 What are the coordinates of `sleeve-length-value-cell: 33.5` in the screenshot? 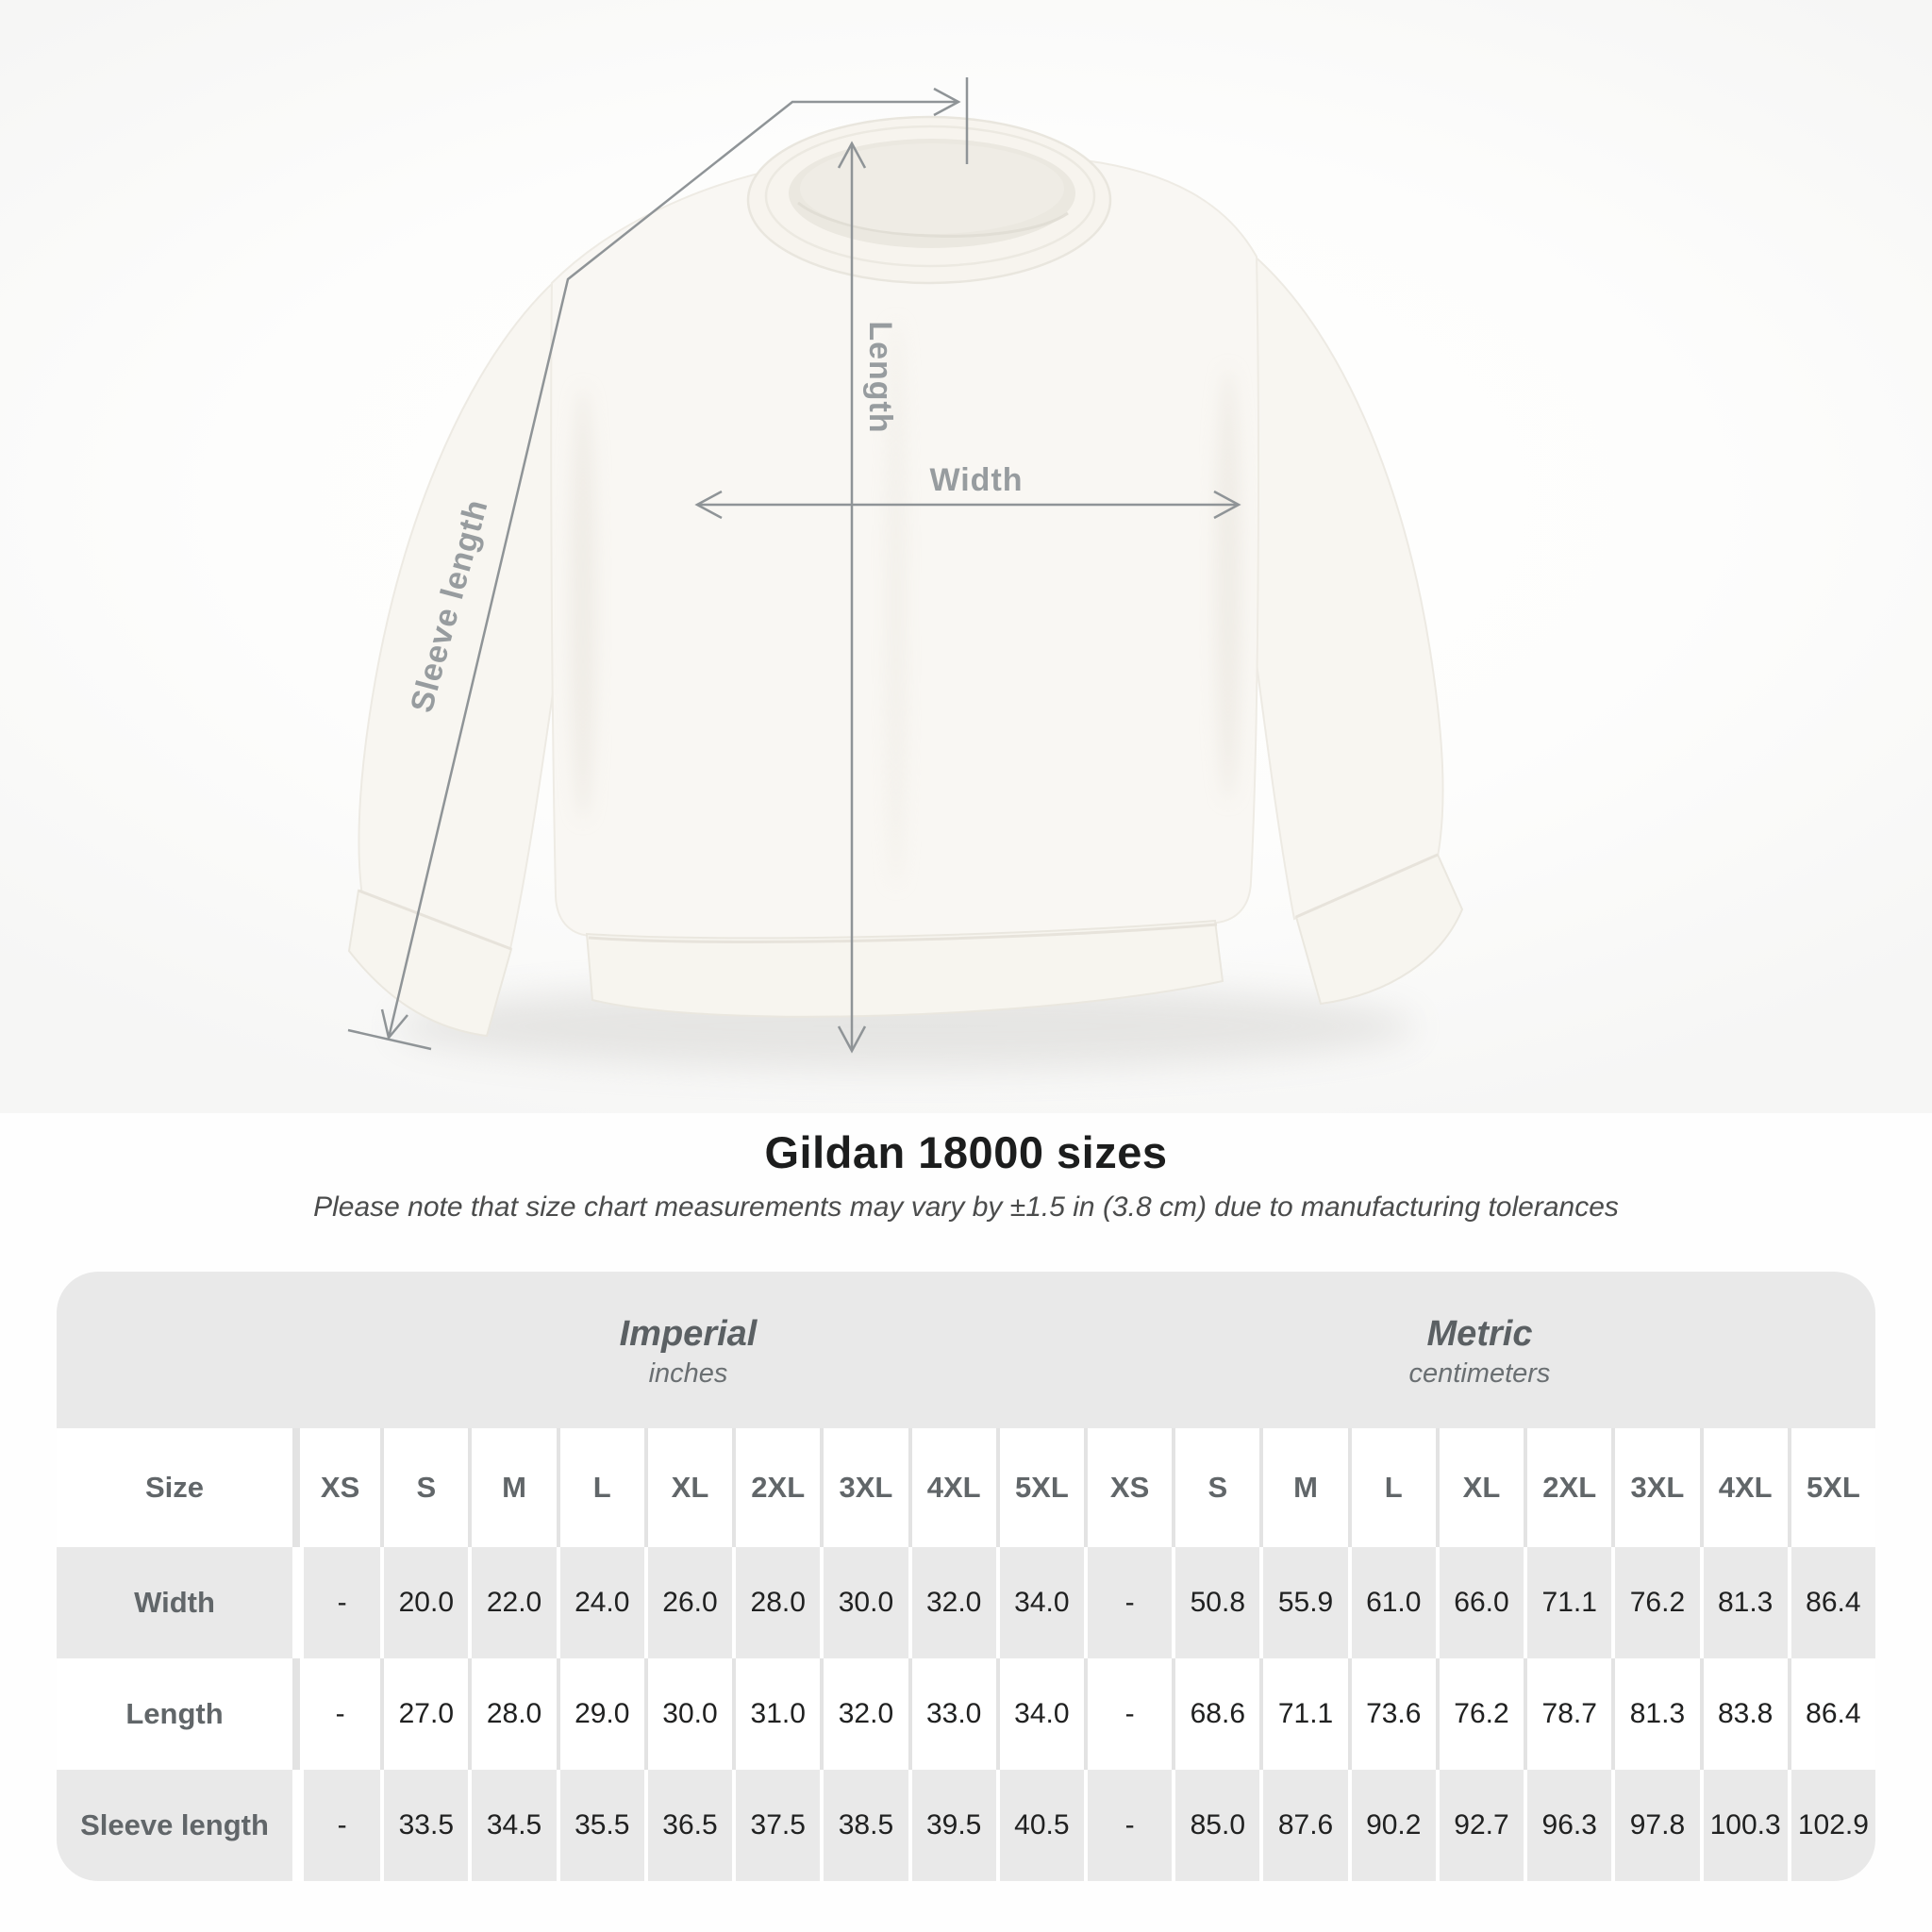 It's located at (424, 1826).